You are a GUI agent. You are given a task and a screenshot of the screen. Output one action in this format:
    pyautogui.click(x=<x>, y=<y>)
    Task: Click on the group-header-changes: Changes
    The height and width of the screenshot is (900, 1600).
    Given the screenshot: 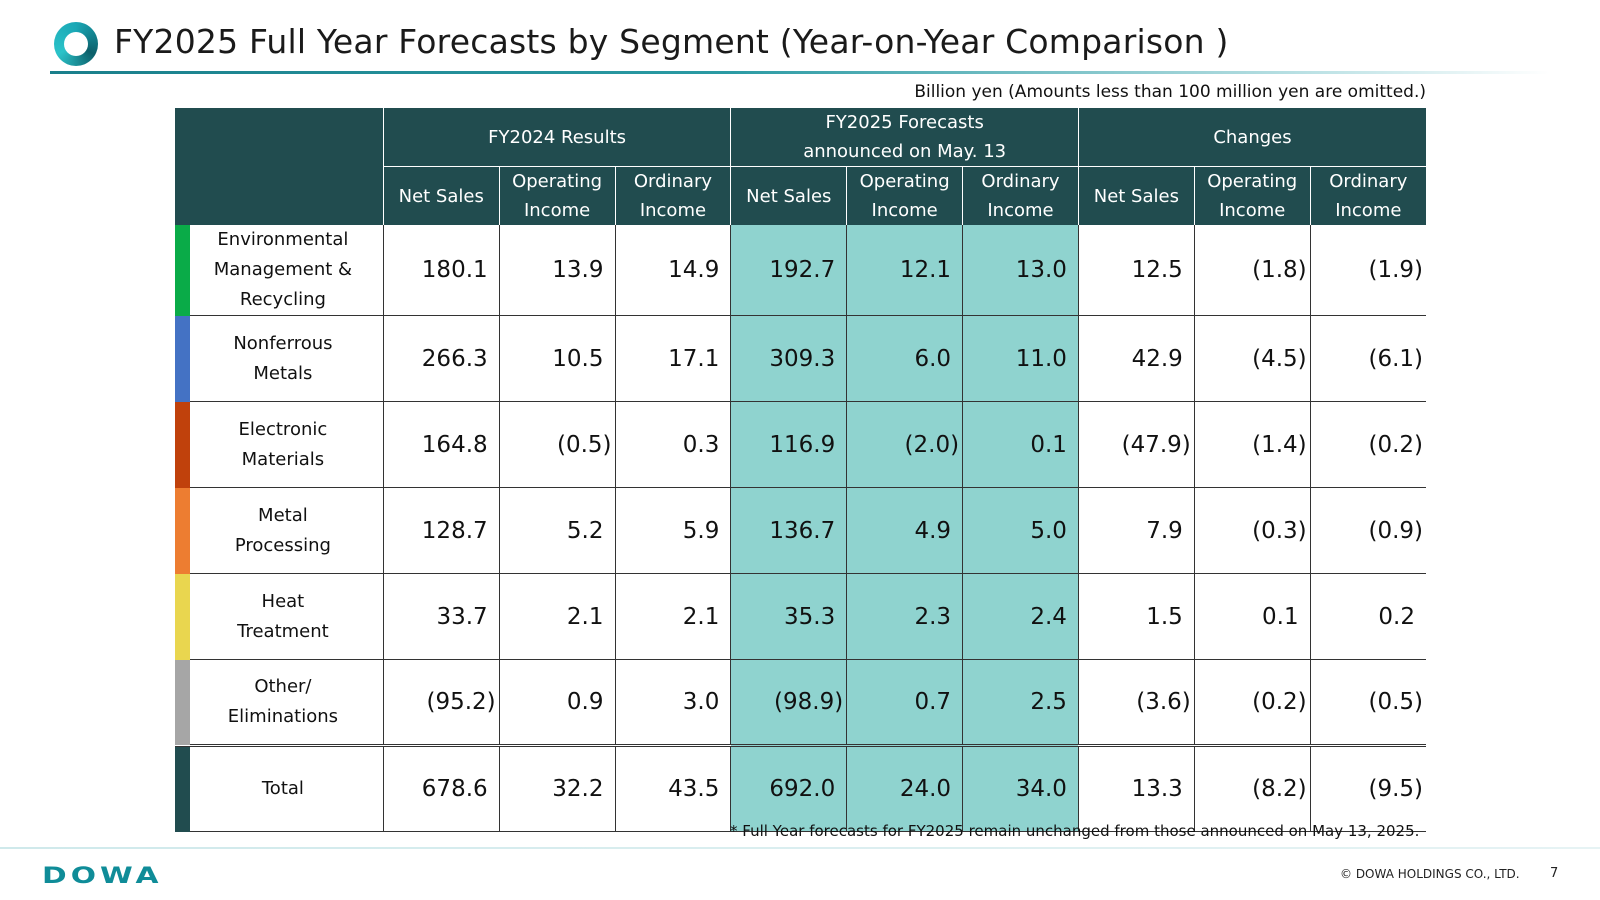 What is the action you would take?
    pyautogui.click(x=1251, y=137)
    